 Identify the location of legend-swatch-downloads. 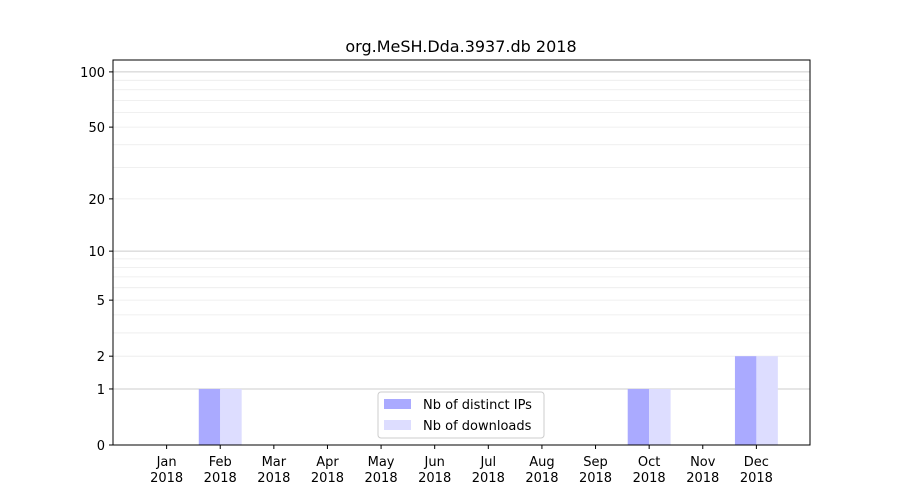
(397, 425).